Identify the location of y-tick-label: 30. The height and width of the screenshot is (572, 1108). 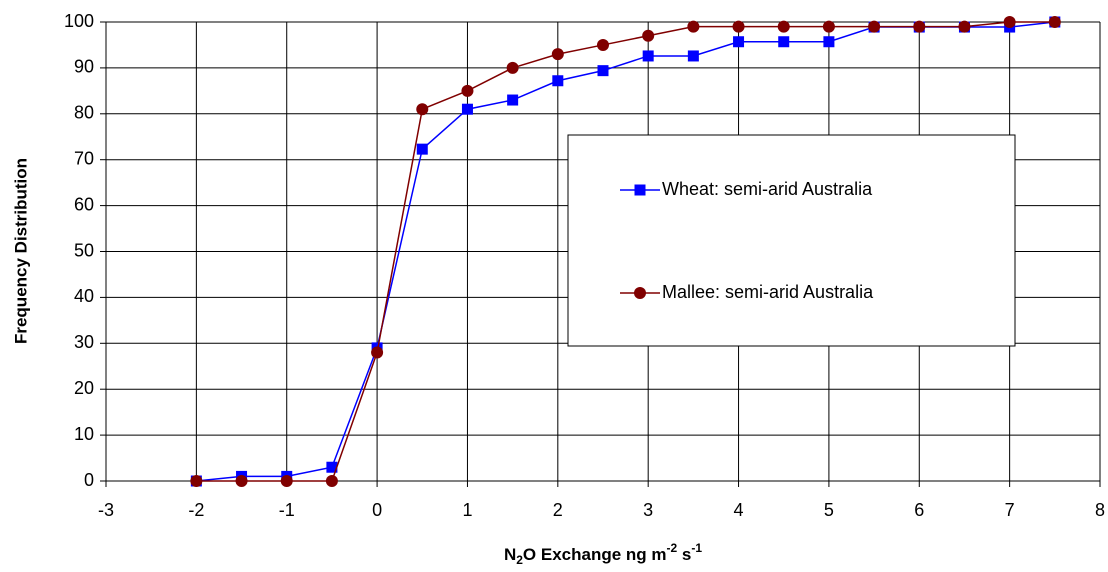
(84, 342).